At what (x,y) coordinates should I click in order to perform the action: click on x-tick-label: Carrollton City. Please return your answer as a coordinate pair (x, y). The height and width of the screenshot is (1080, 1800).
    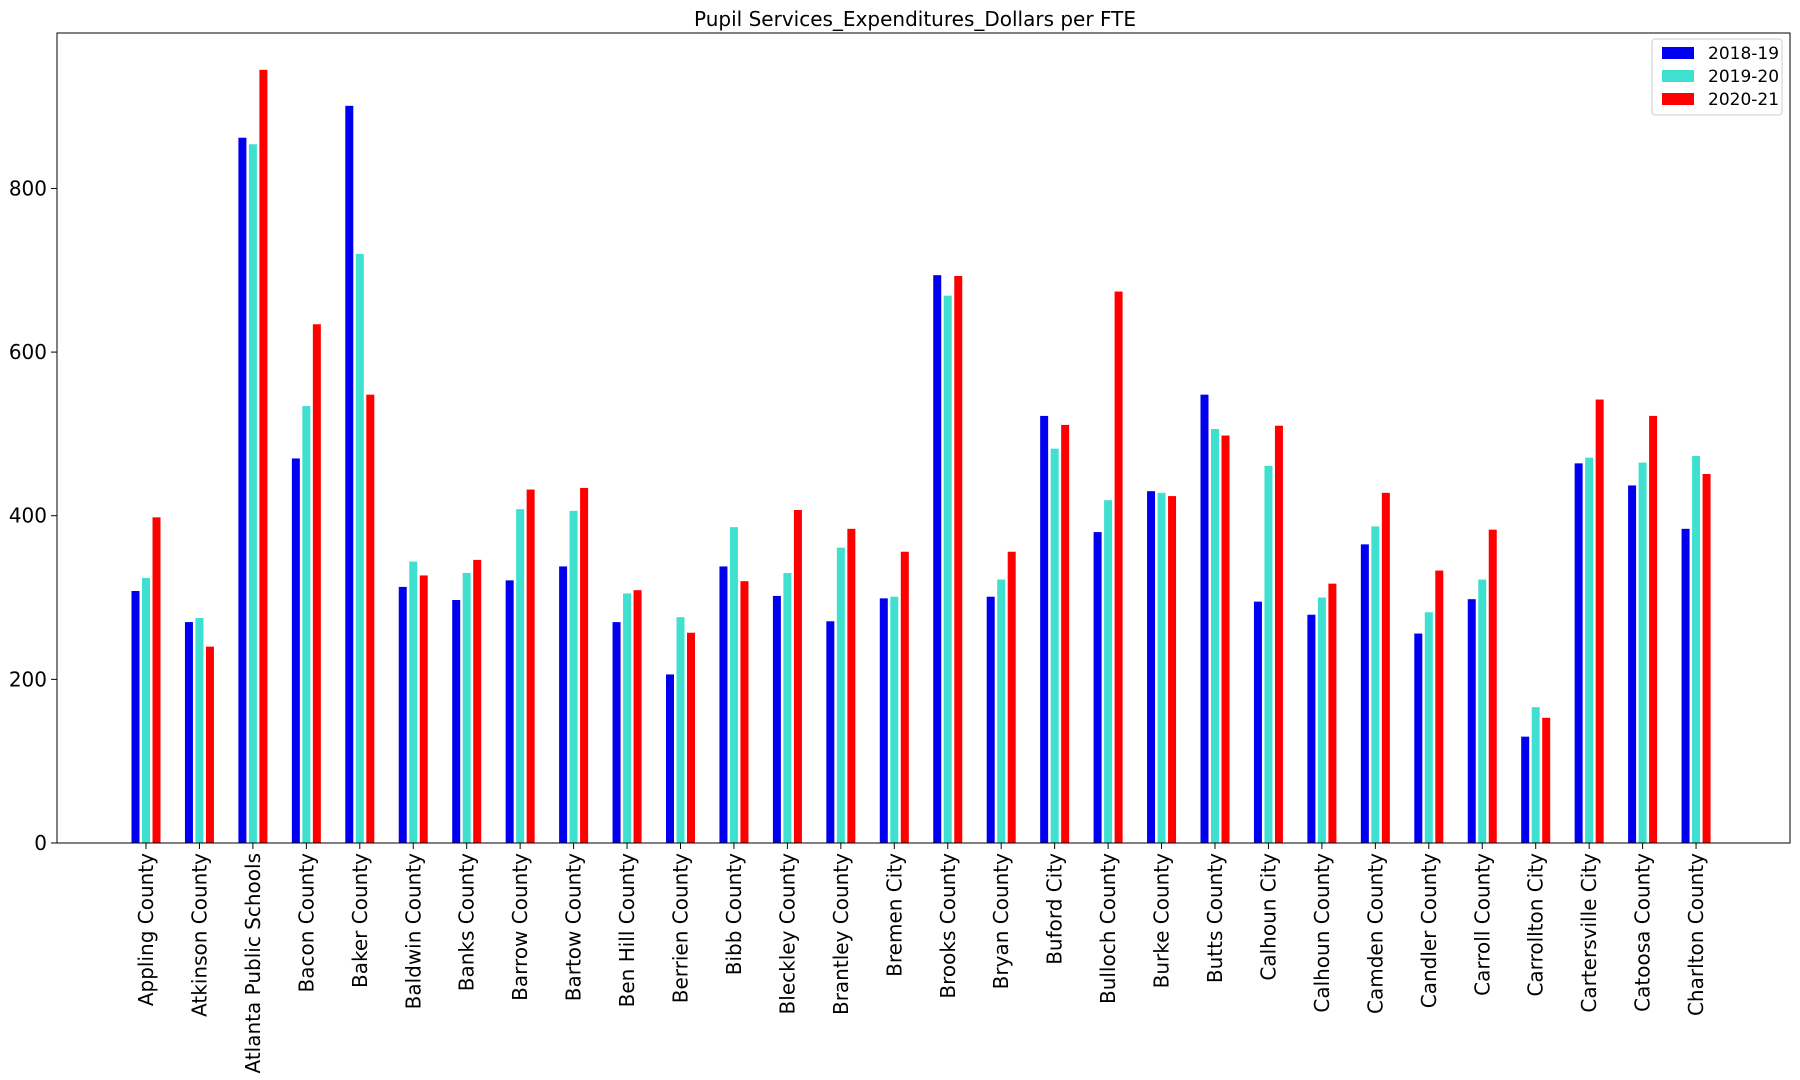
    Looking at the image, I should click on (1536, 925).